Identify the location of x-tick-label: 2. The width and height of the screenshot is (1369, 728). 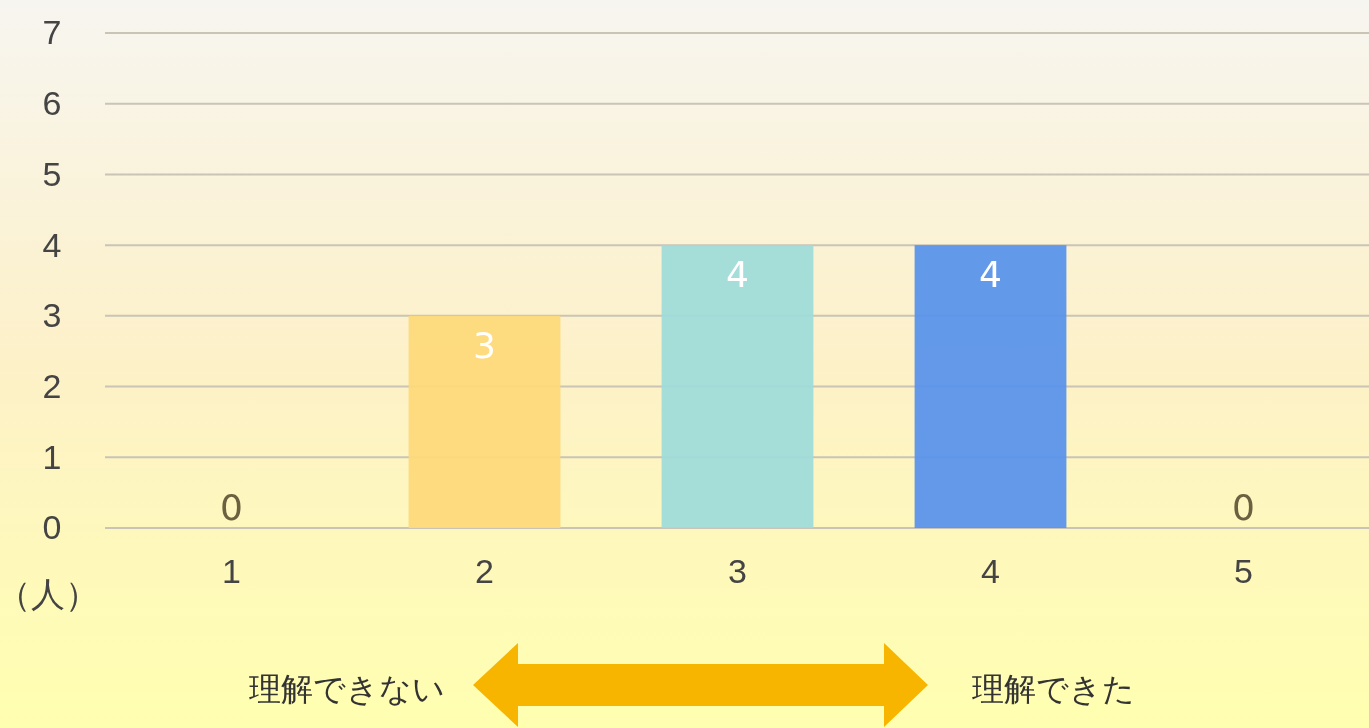
(484, 571).